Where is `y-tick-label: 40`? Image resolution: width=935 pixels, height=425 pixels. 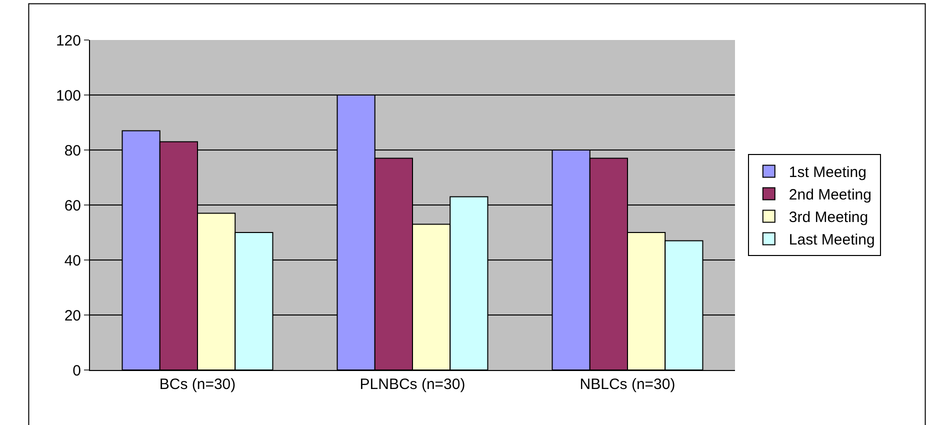
y-tick-label: 40 is located at coordinates (72, 261).